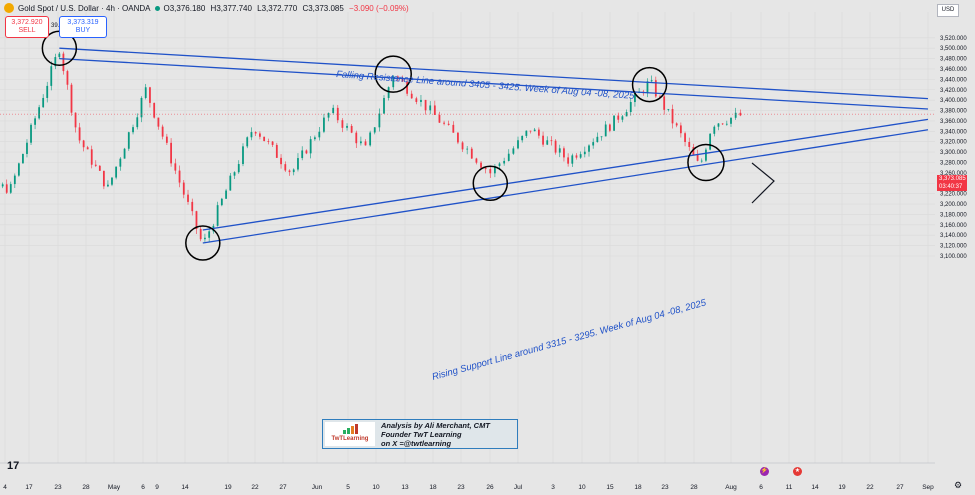 This screenshot has width=975, height=495. What do you see at coordinates (283, 487) in the screenshot?
I see `time-tick-label: 27` at bounding box center [283, 487].